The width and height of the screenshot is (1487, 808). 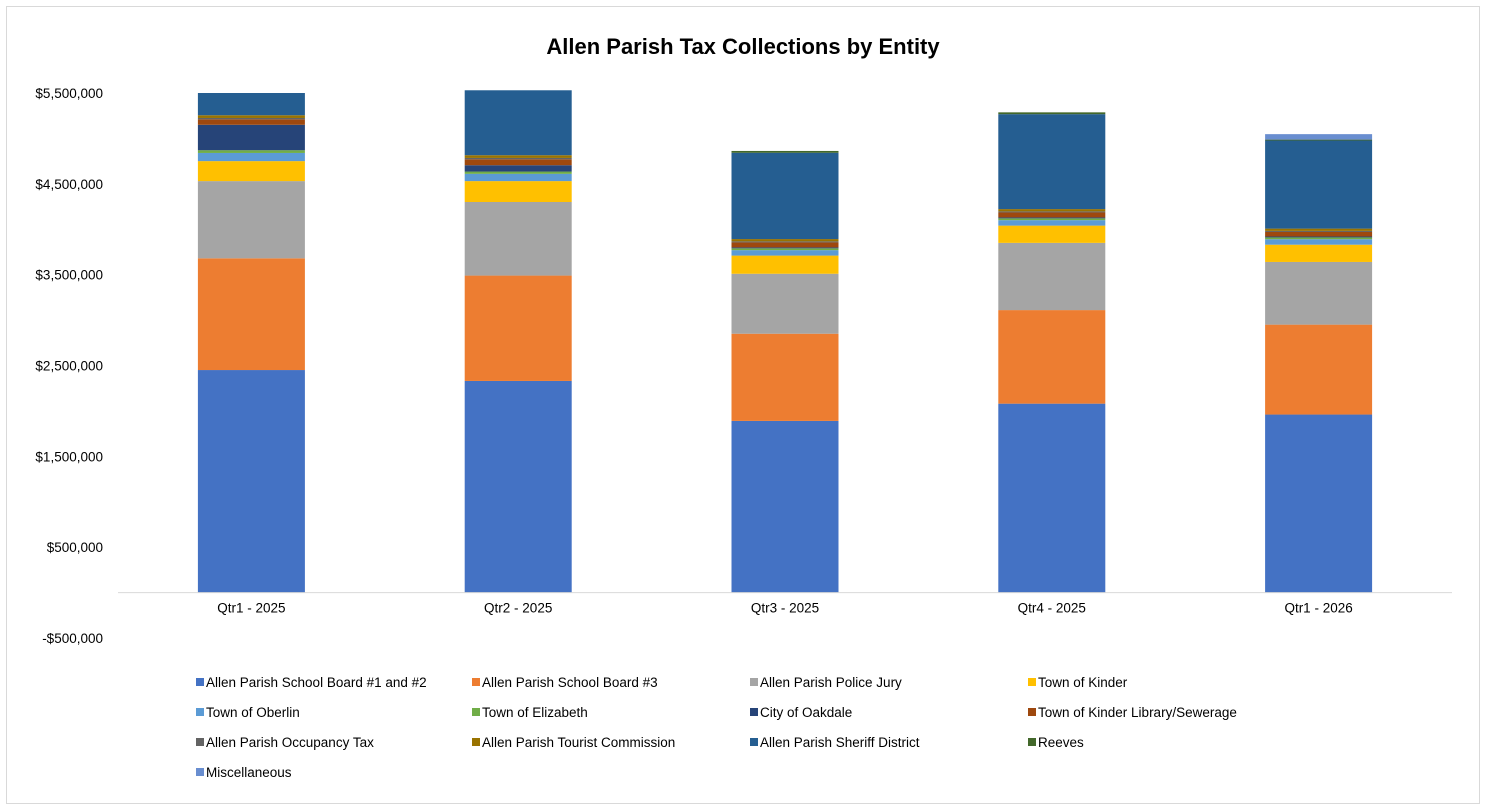 I want to click on legend-label: Town of Elizabeth, so click(x=535, y=712).